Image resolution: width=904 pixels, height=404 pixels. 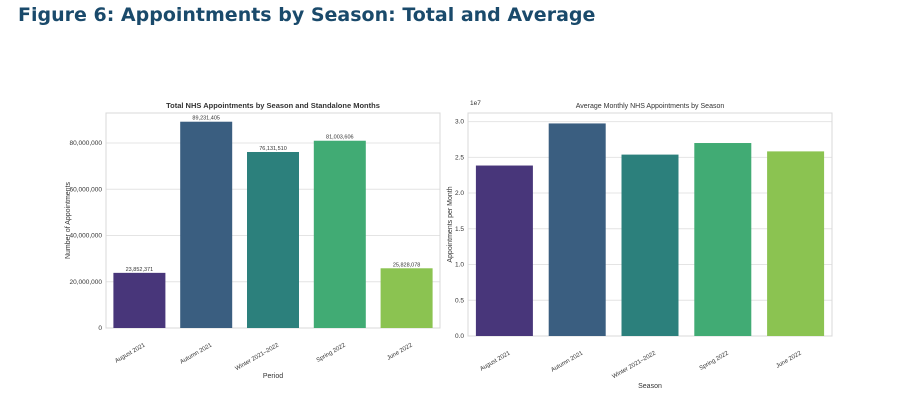 I want to click on y-tick-label: 20,000,000, so click(x=85, y=282).